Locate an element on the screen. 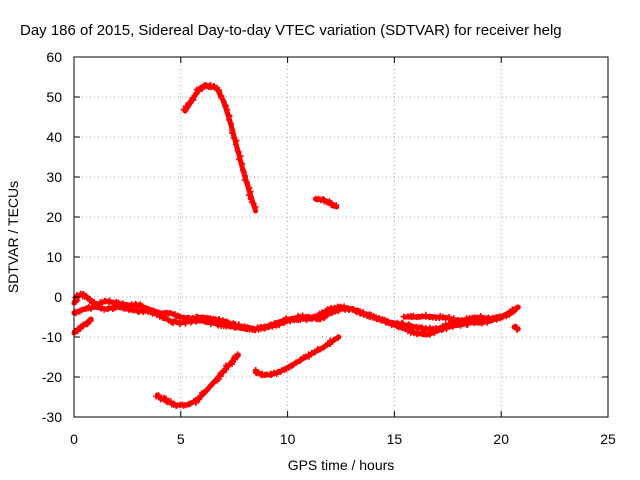  y-tick-label: 50 is located at coordinates (54, 97).